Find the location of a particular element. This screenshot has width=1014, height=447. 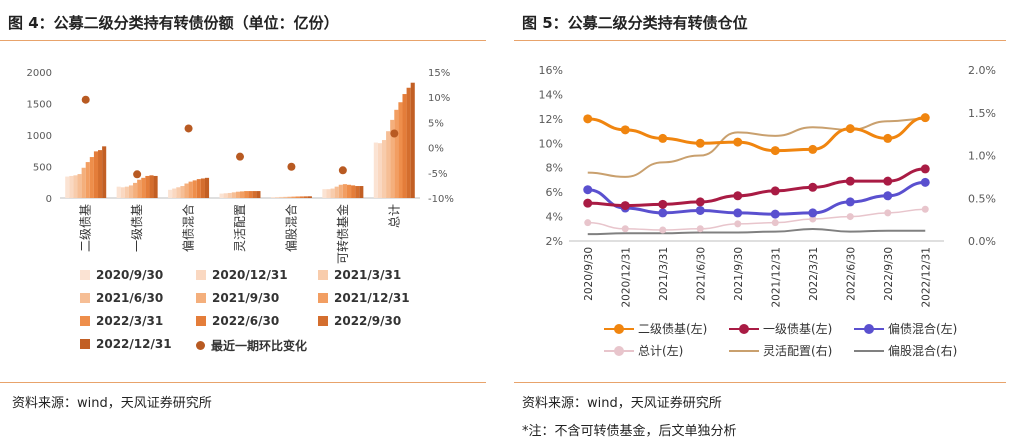

category-label: 二级债基 is located at coordinates (86, 228).